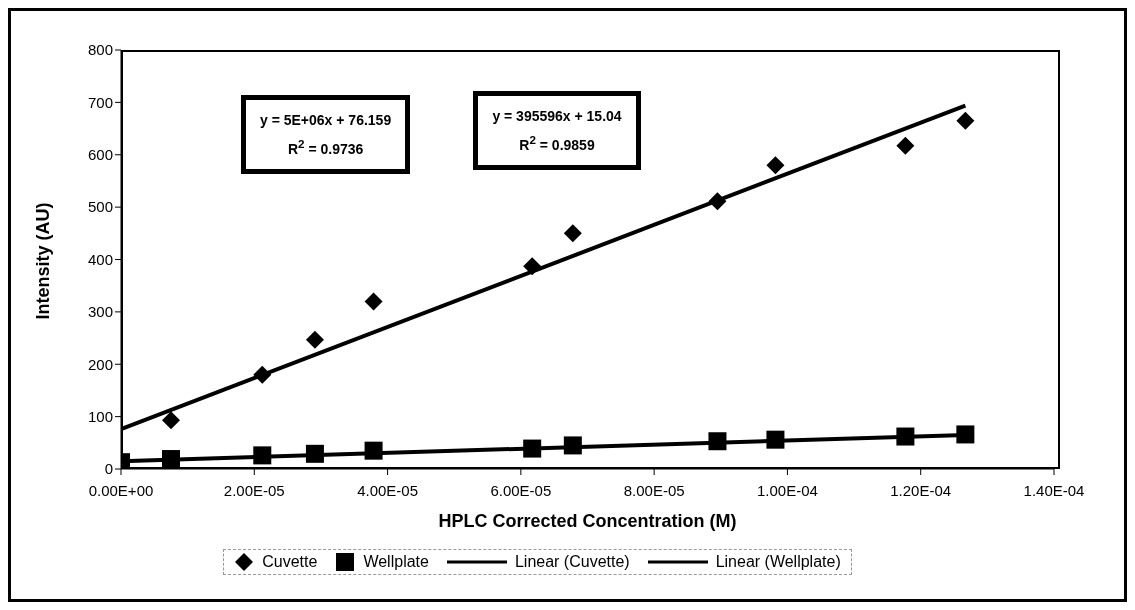 This screenshot has width=1135, height=610. Describe the element at coordinates (121, 490) in the screenshot. I see `x-tick-label: 0.00E+00` at that location.